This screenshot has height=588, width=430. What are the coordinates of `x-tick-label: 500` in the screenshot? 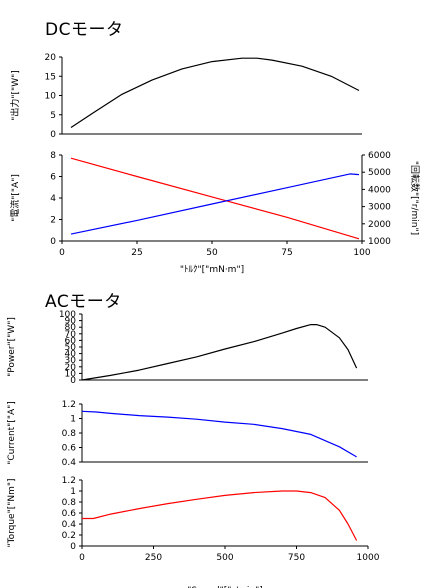 It's located at (224, 558).